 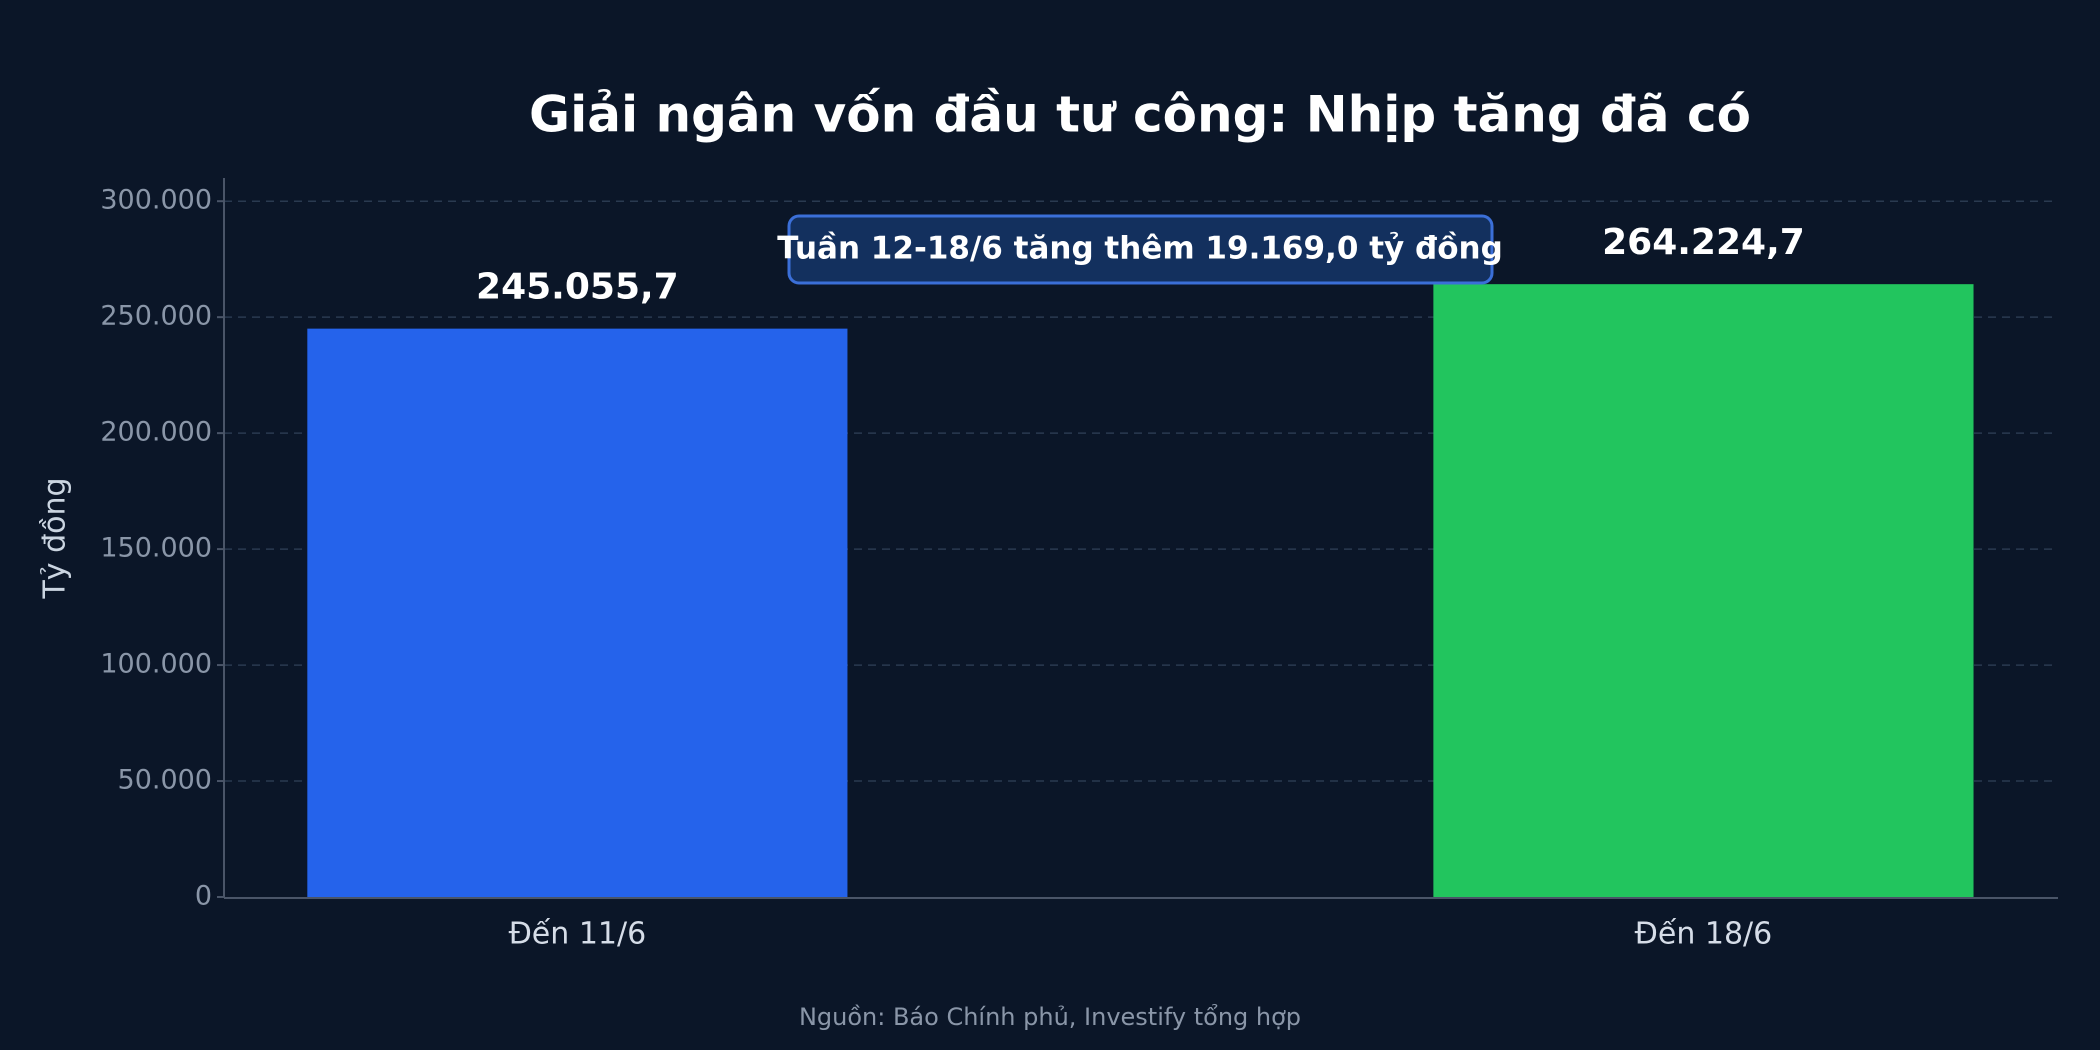 What do you see at coordinates (1050, 1017) in the screenshot?
I see `source-note: Nguồn: Báo Chính phủ, Investify tổng hợp` at bounding box center [1050, 1017].